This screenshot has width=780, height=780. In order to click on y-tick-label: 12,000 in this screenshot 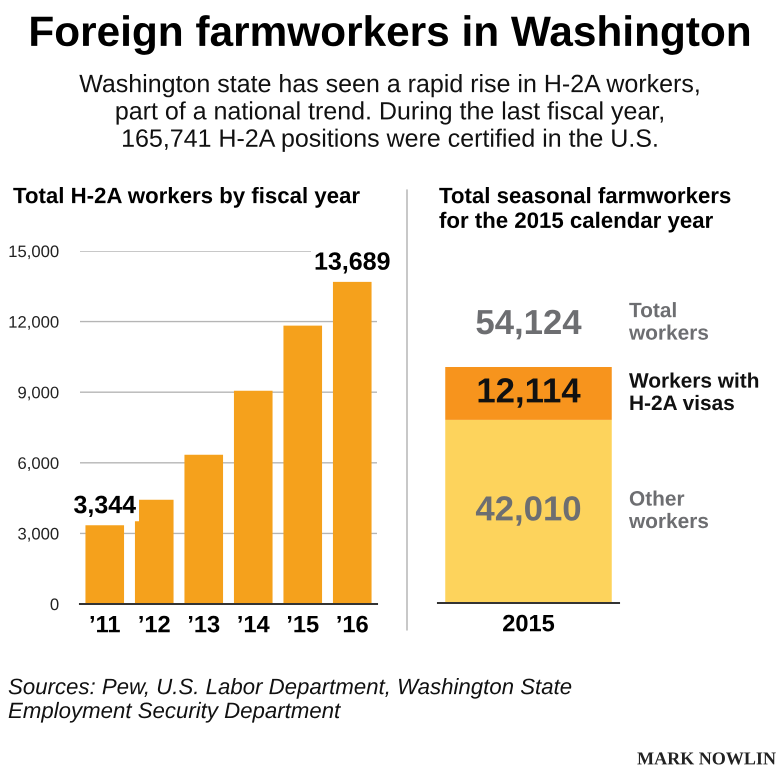, I will do `click(34, 323)`.